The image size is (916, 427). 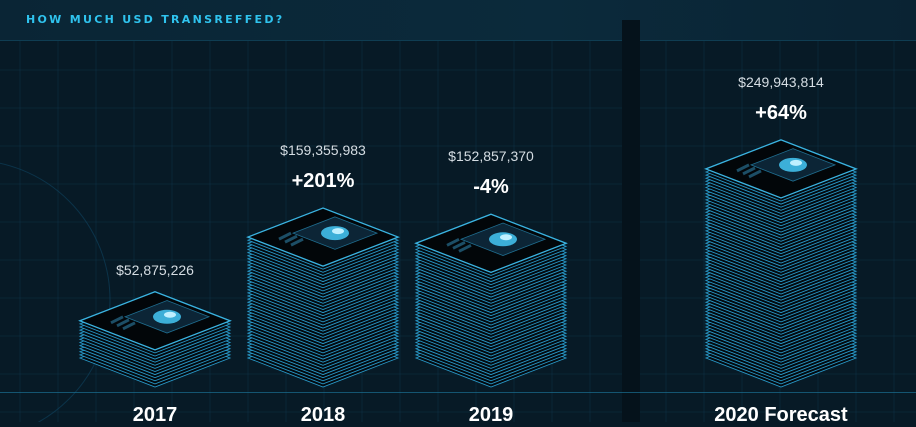 What do you see at coordinates (458, 392) in the screenshot?
I see `baseline` at bounding box center [458, 392].